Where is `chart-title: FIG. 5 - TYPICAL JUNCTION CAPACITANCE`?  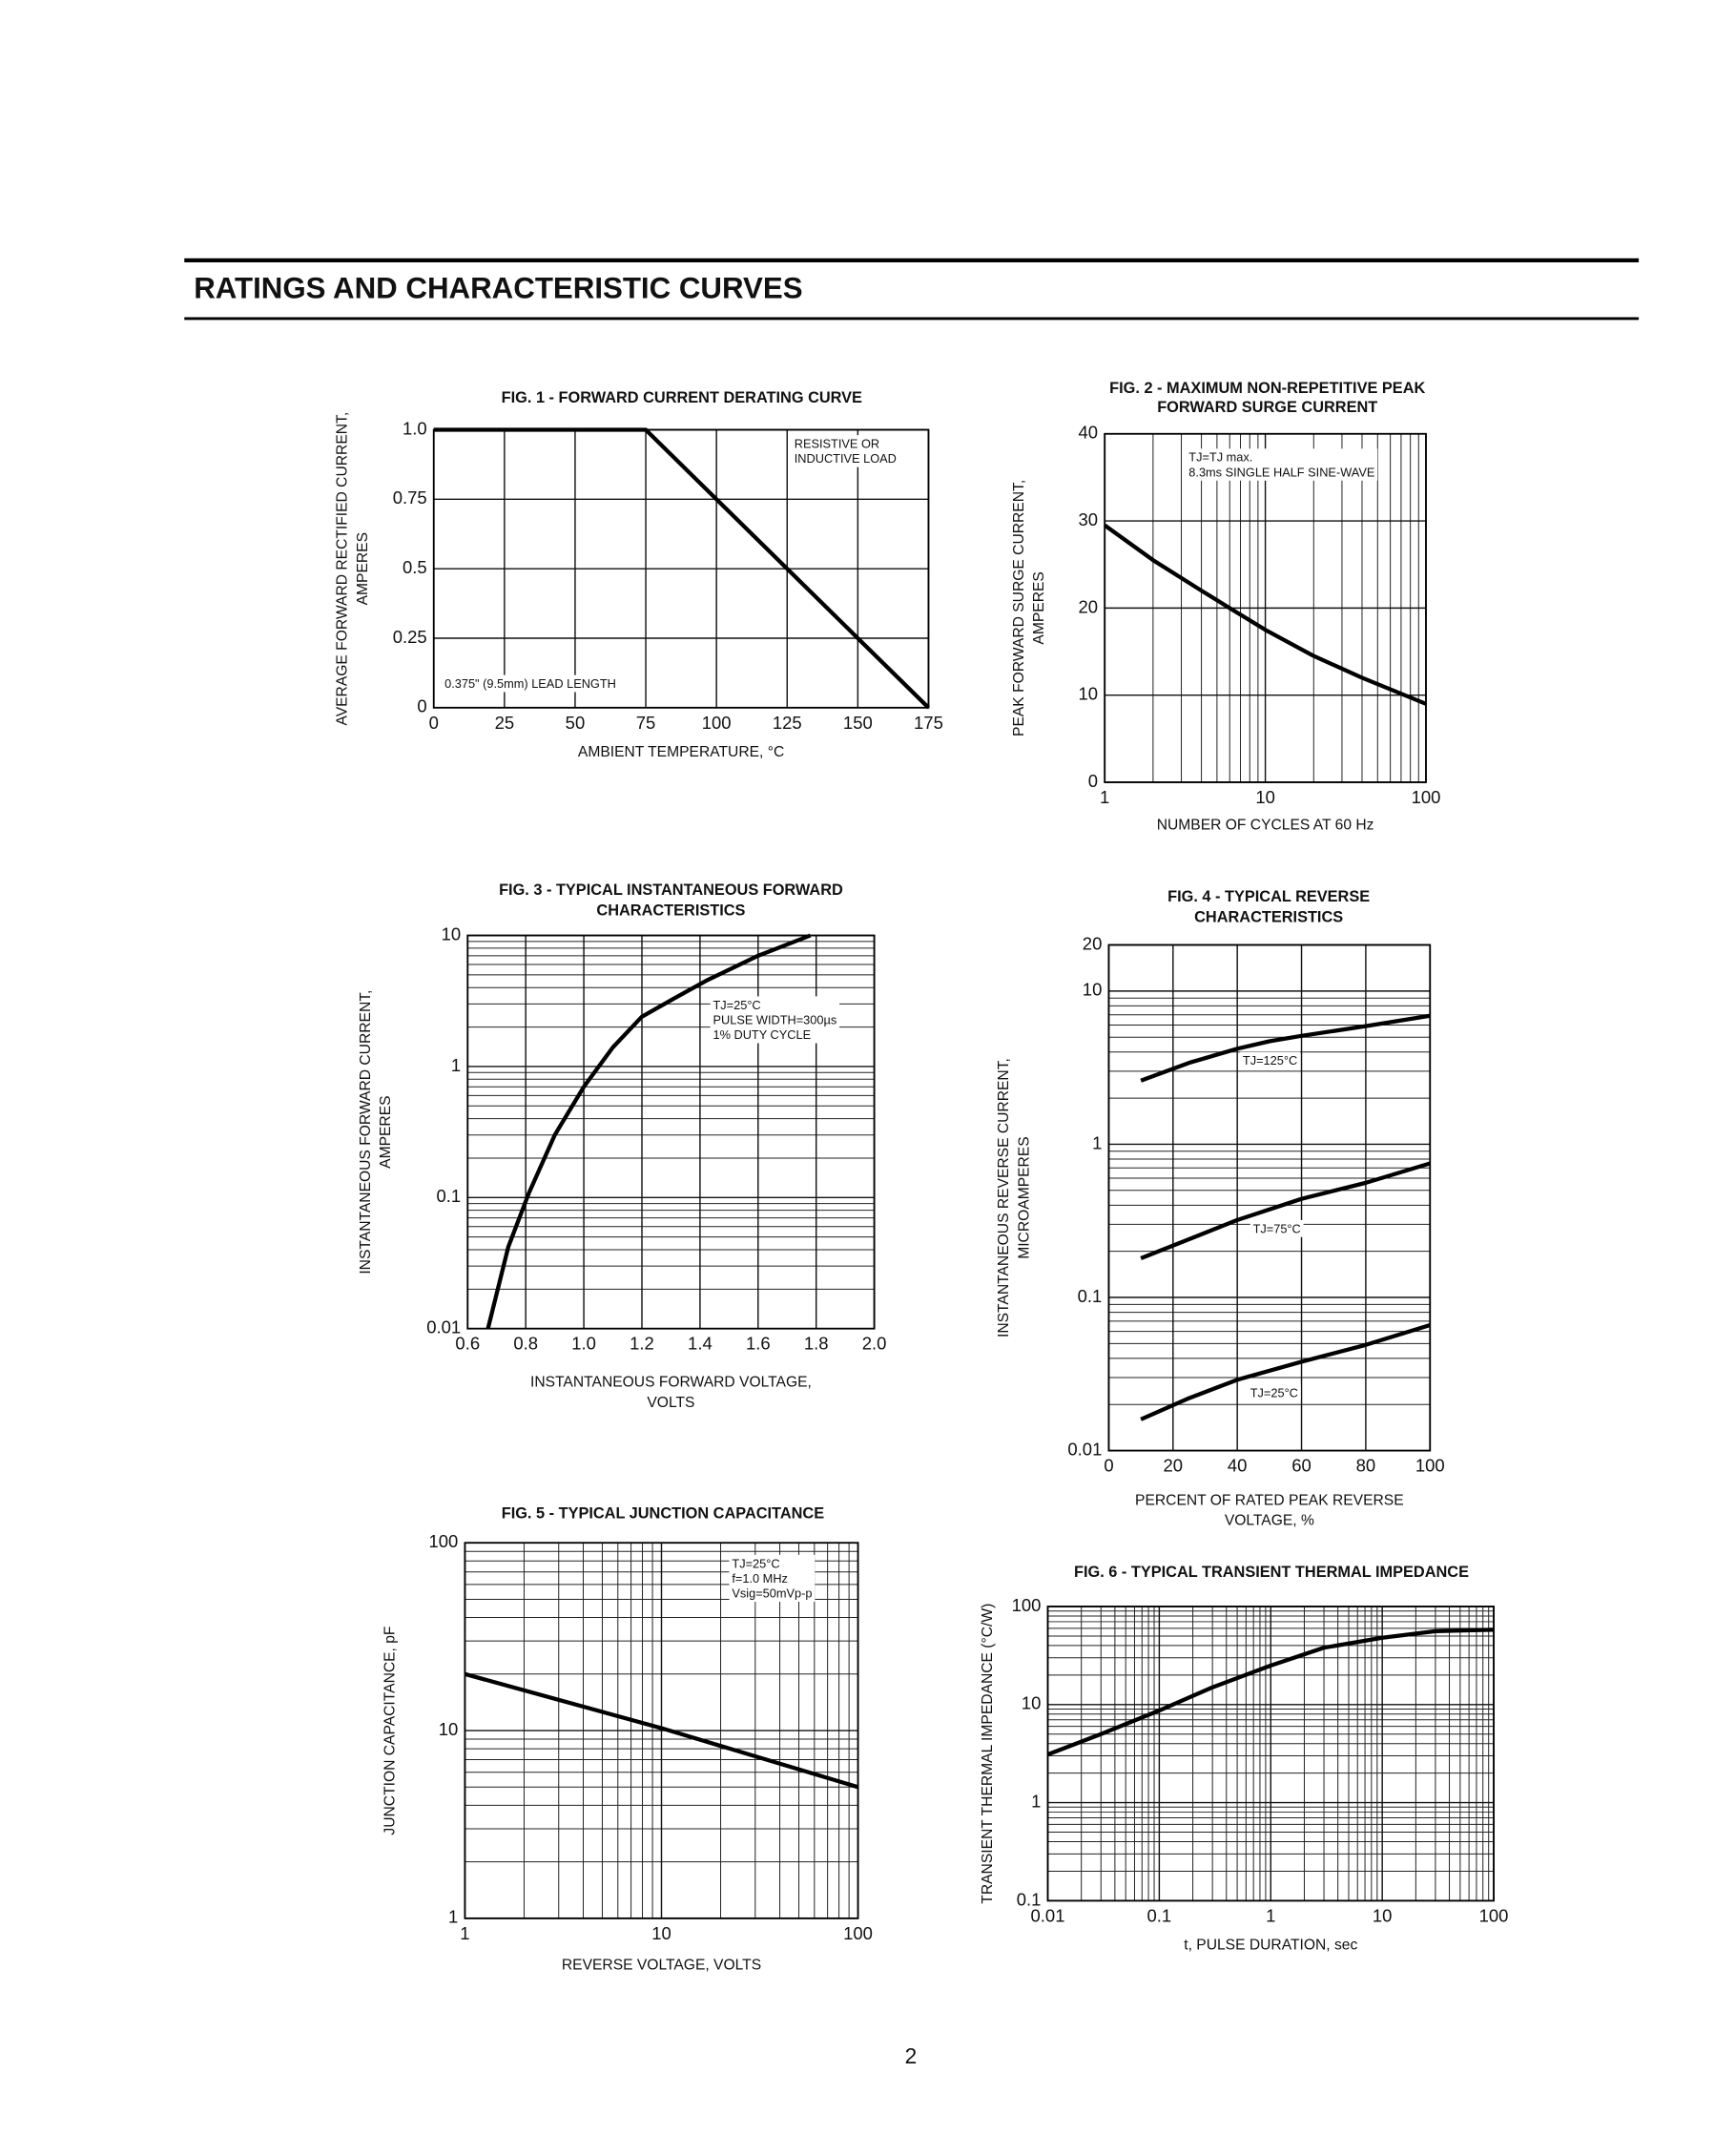
chart-title: FIG. 5 - TYPICAL JUNCTION CAPACITANCE is located at coordinates (663, 1514).